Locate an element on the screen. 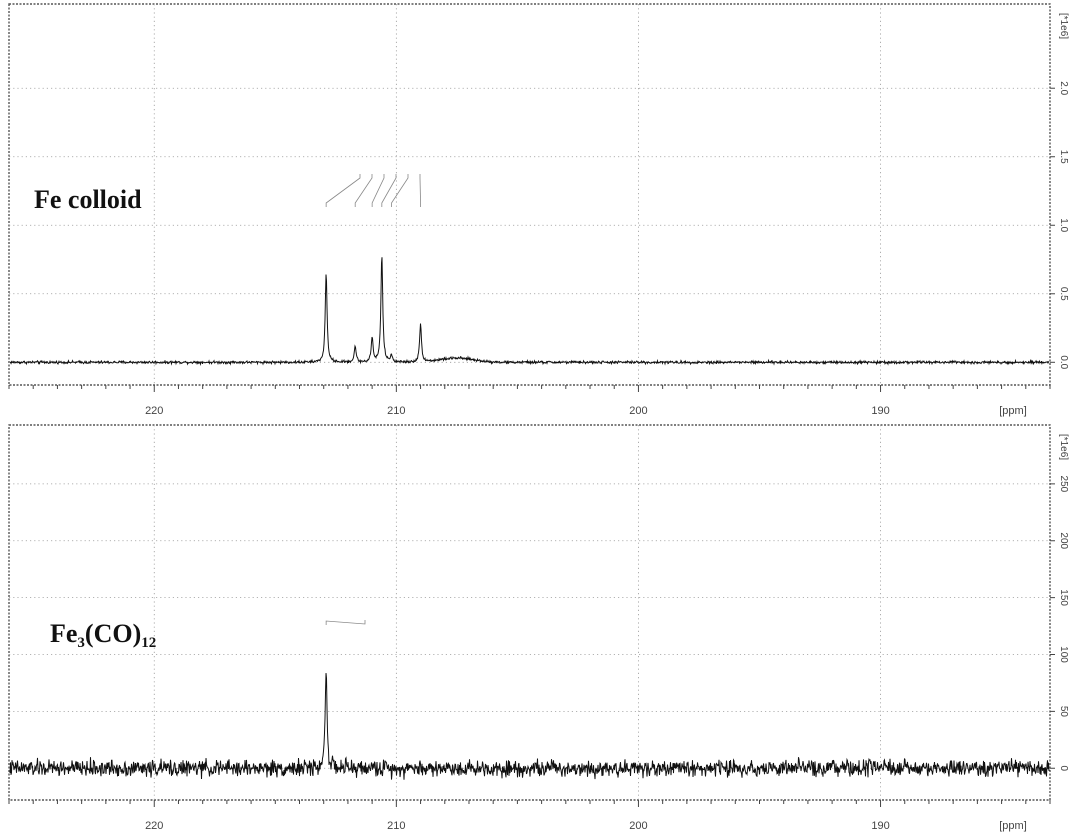  y-tick-label: 250 is located at coordinates (1063, 484).